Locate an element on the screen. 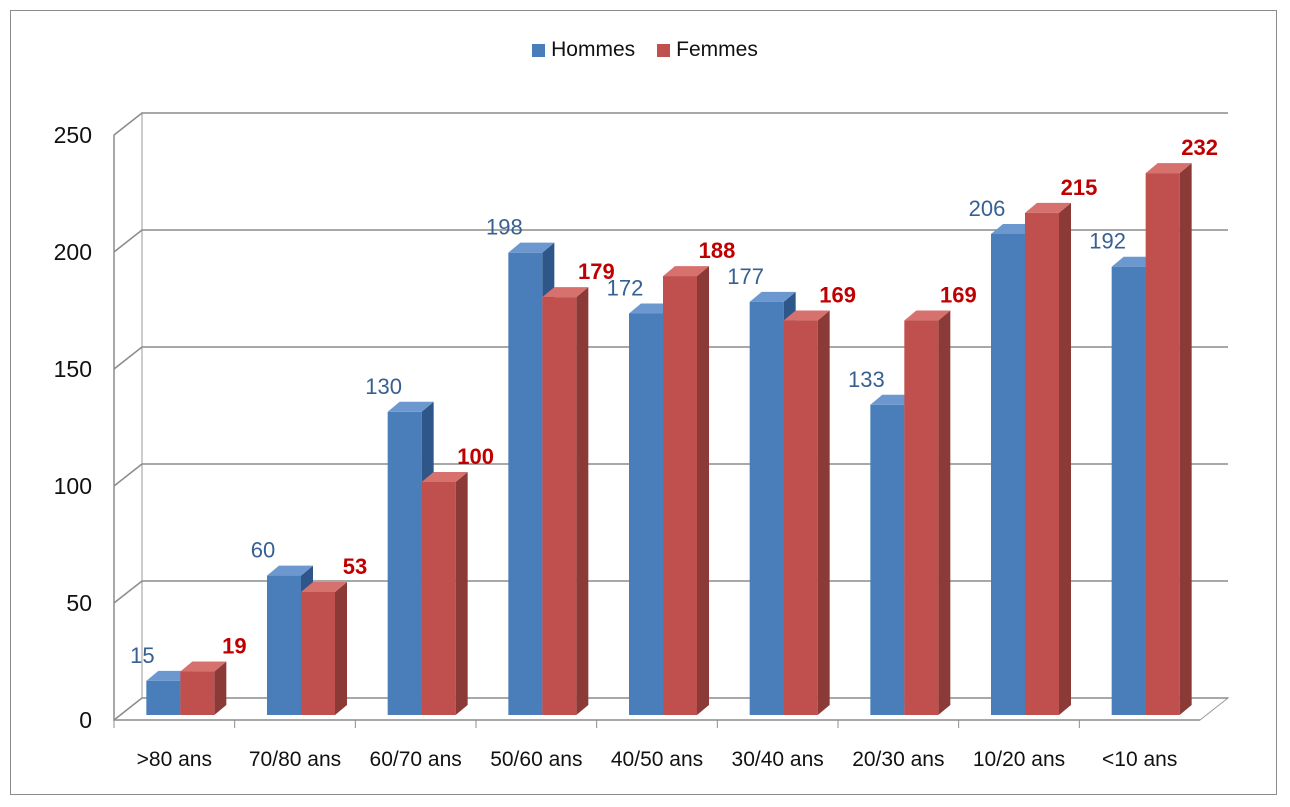 The image size is (1290, 807). data-label-femmes: 232 is located at coordinates (1199, 147).